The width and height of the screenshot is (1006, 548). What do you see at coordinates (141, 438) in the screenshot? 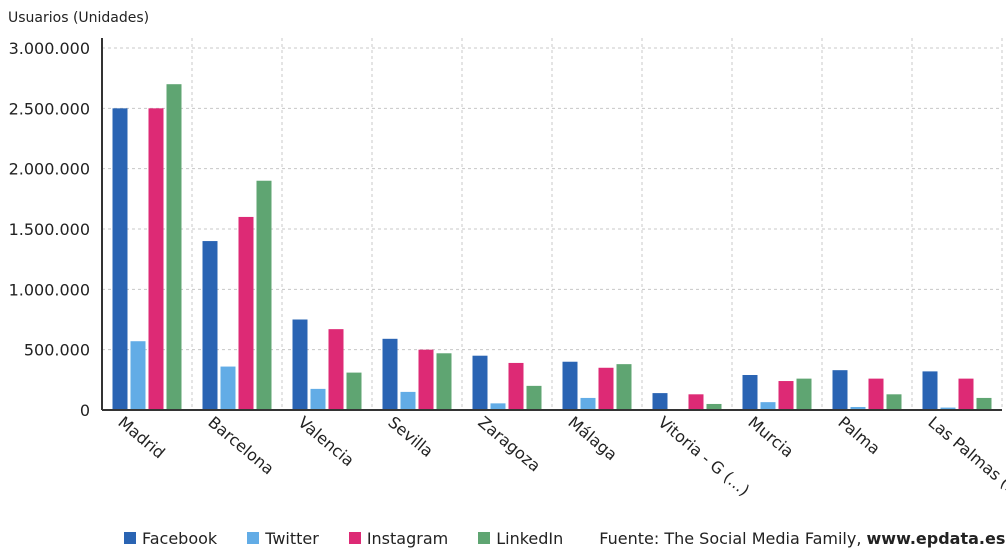
I see `x-tick-label: Madrid` at bounding box center [141, 438].